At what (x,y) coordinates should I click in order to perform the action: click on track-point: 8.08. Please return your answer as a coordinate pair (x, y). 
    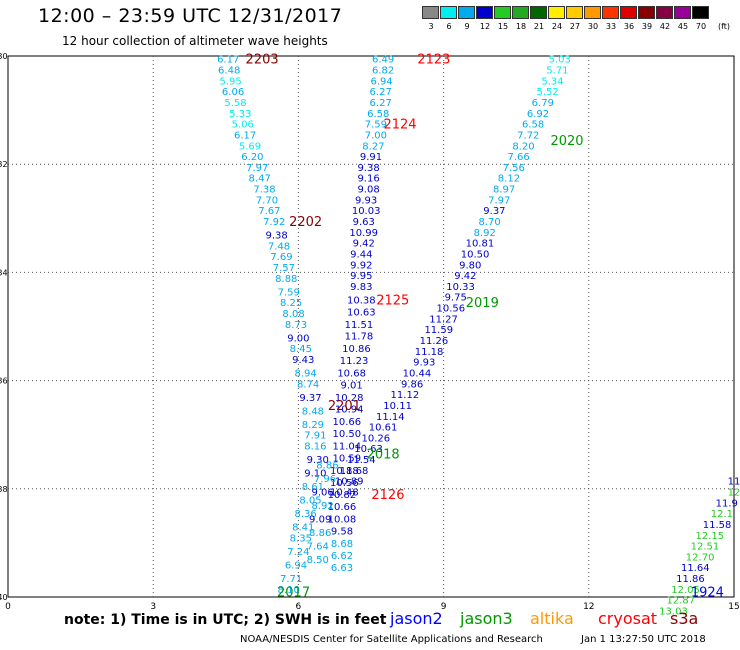
    Looking at the image, I should click on (293, 314).